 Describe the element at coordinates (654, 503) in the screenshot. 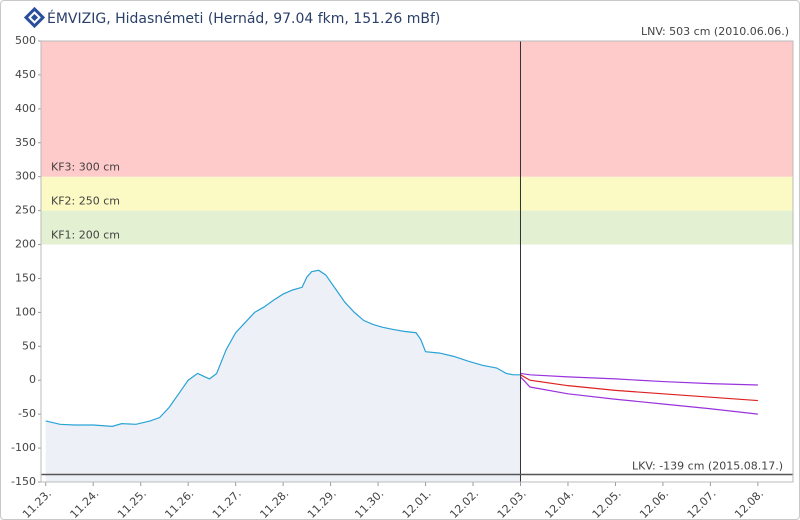

I see `x-tick-label: 12.06.` at that location.